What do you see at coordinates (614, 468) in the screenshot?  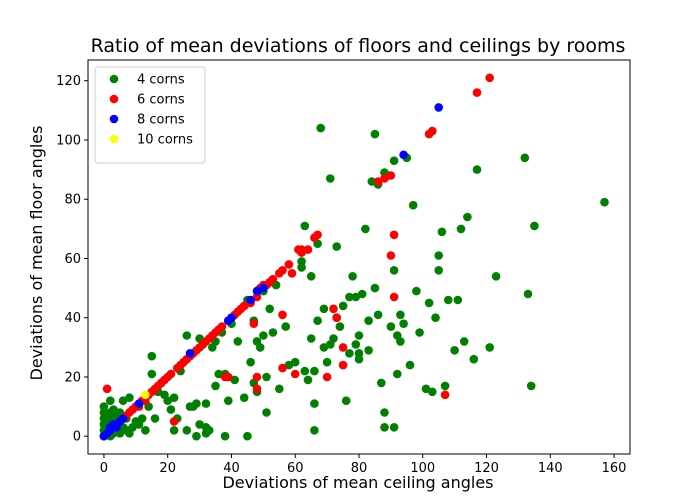 I see `x-tick-label: 160` at bounding box center [614, 468].